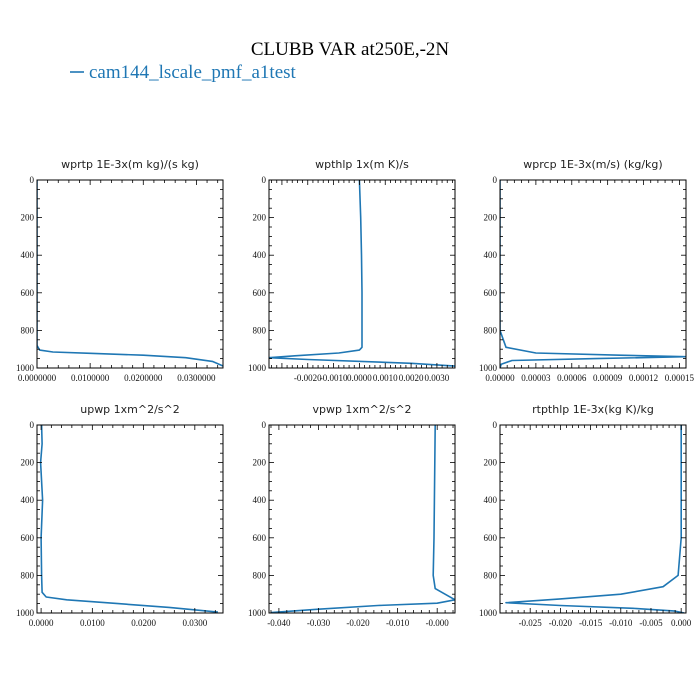 This screenshot has height=700, width=700. Describe the element at coordinates (437, 378) in the screenshot. I see `x-tick-label: 0.0030` at that location.